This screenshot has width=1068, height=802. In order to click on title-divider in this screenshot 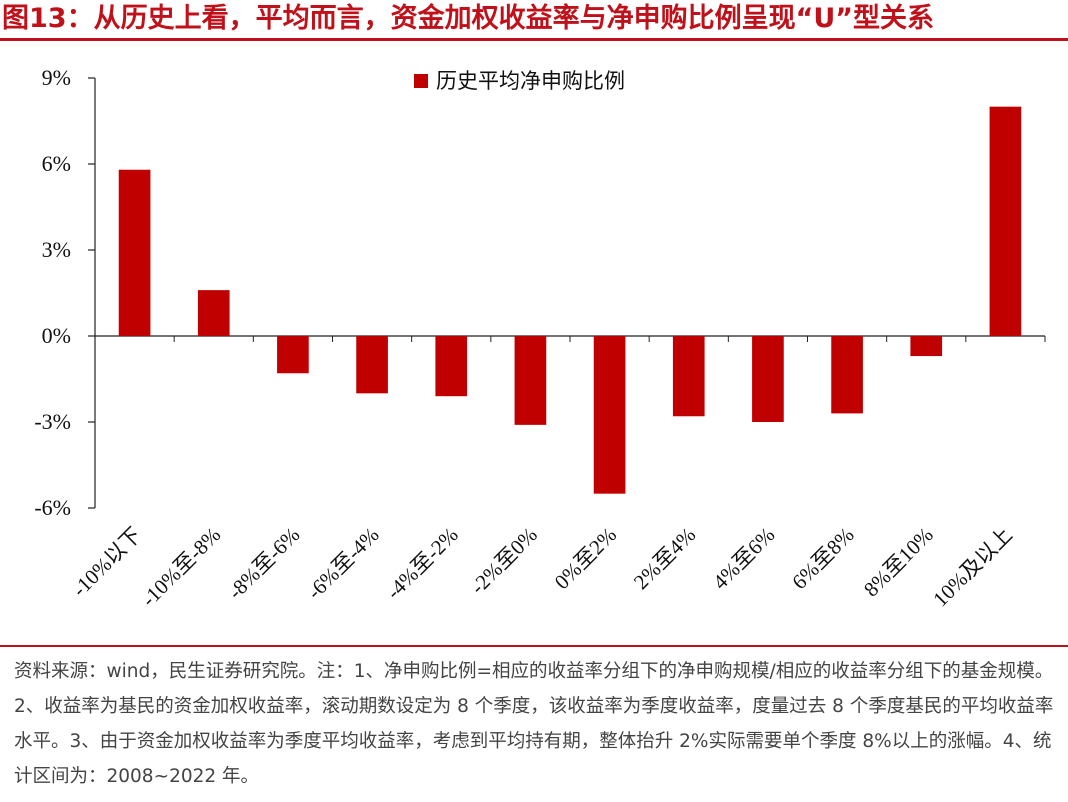, I will do `click(534, 39)`.